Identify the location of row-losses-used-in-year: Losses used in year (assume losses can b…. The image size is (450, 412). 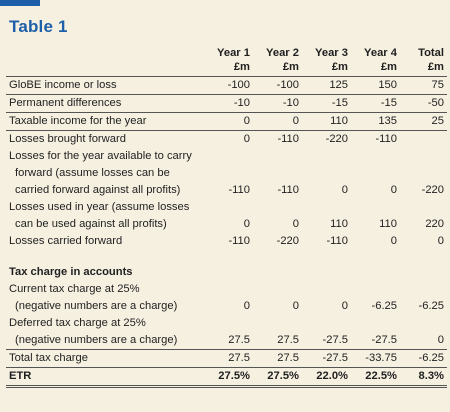
(226, 216).